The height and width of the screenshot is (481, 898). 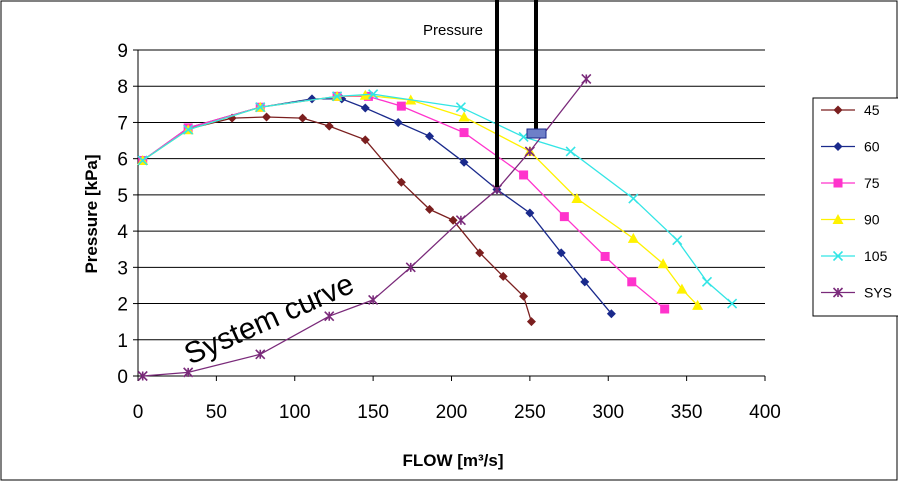 What do you see at coordinates (122, 341) in the screenshot?
I see `y-tick-label: 1` at bounding box center [122, 341].